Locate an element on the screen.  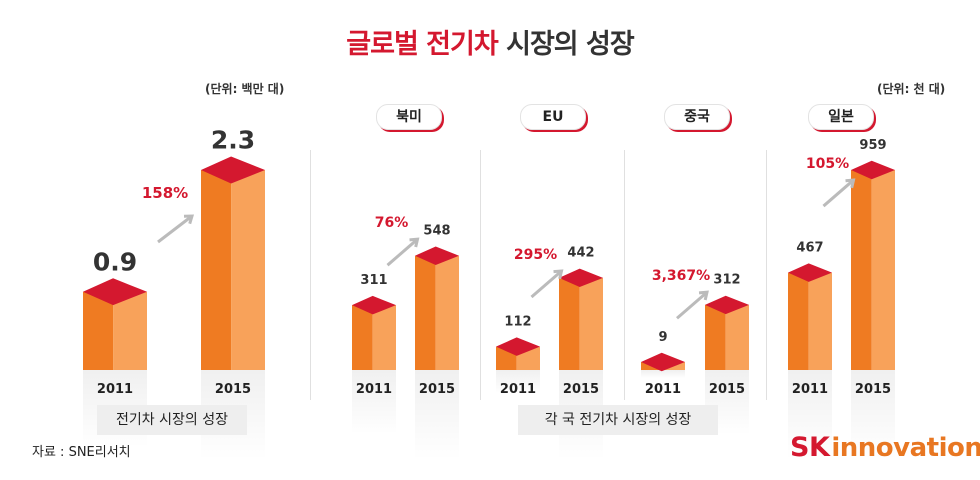
right-caption: 각 국 전기차 시장의 성장 is located at coordinates (618, 420).